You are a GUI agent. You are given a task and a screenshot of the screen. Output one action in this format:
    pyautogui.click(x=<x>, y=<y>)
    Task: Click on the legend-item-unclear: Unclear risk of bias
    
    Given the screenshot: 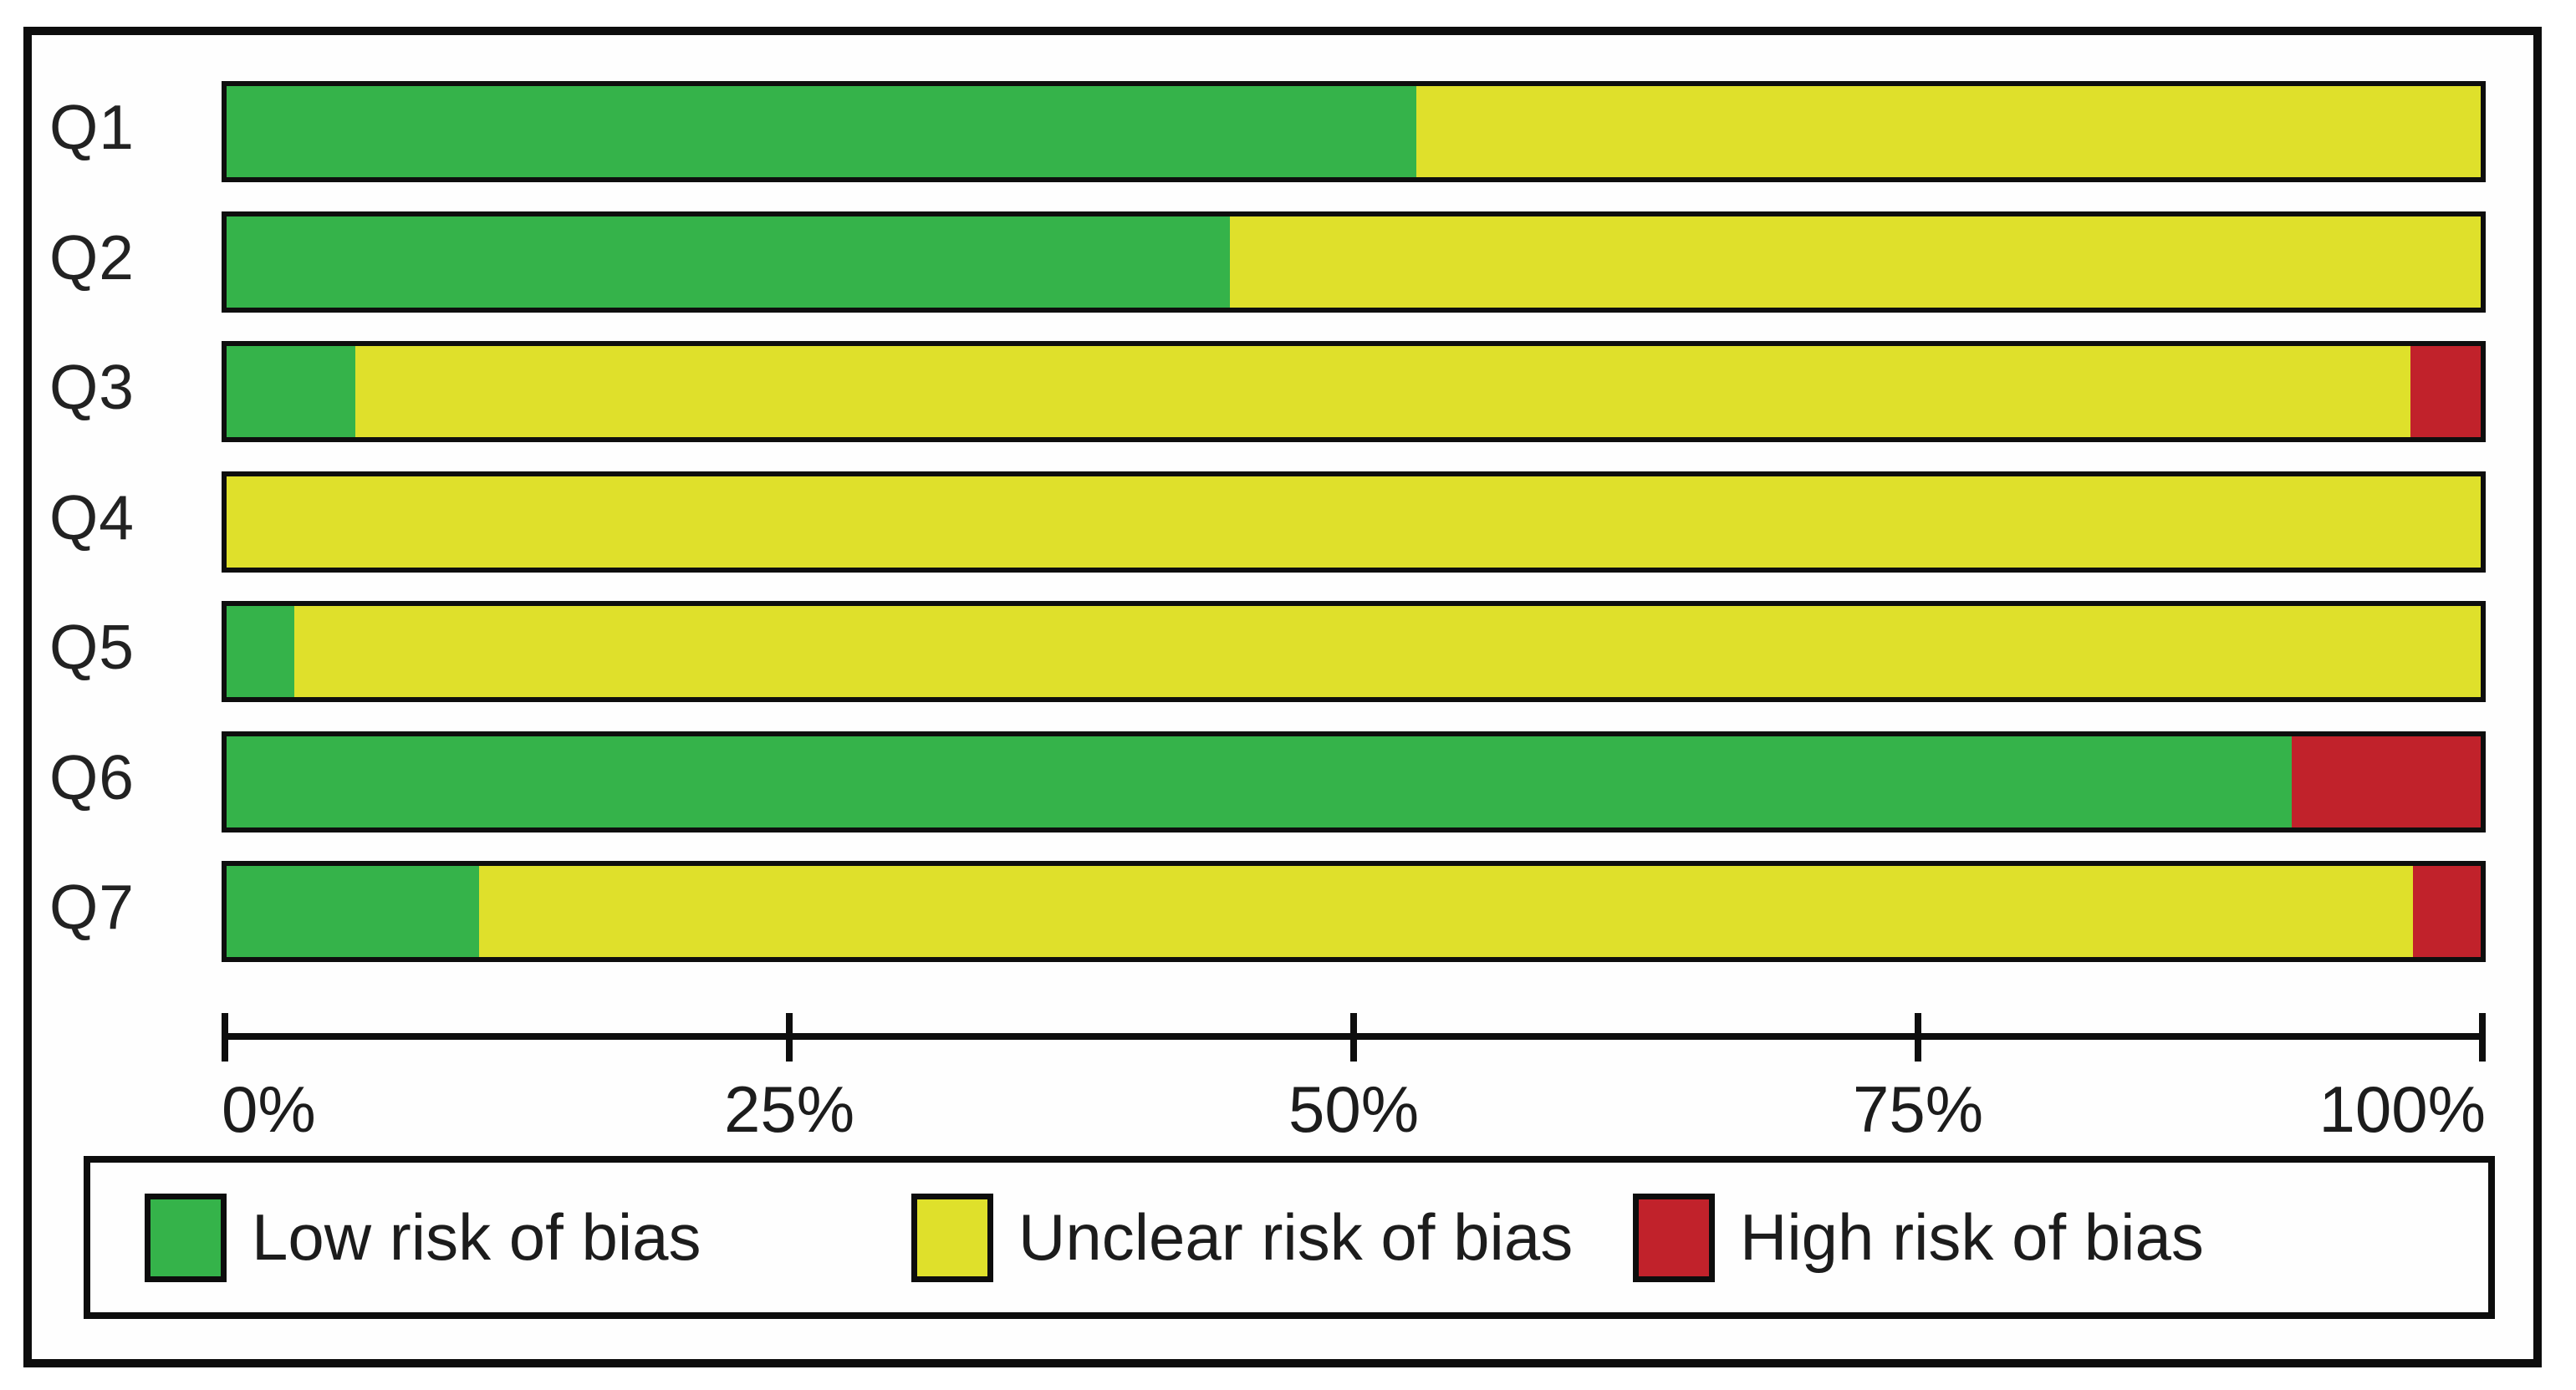 What is the action you would take?
    pyautogui.click(x=1243, y=1238)
    